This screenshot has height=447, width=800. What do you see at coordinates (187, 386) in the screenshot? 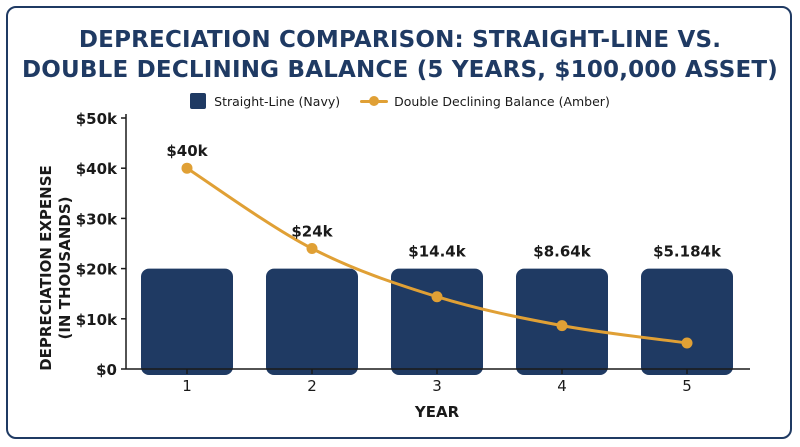
I see `x-tick-label: 1` at bounding box center [187, 386].